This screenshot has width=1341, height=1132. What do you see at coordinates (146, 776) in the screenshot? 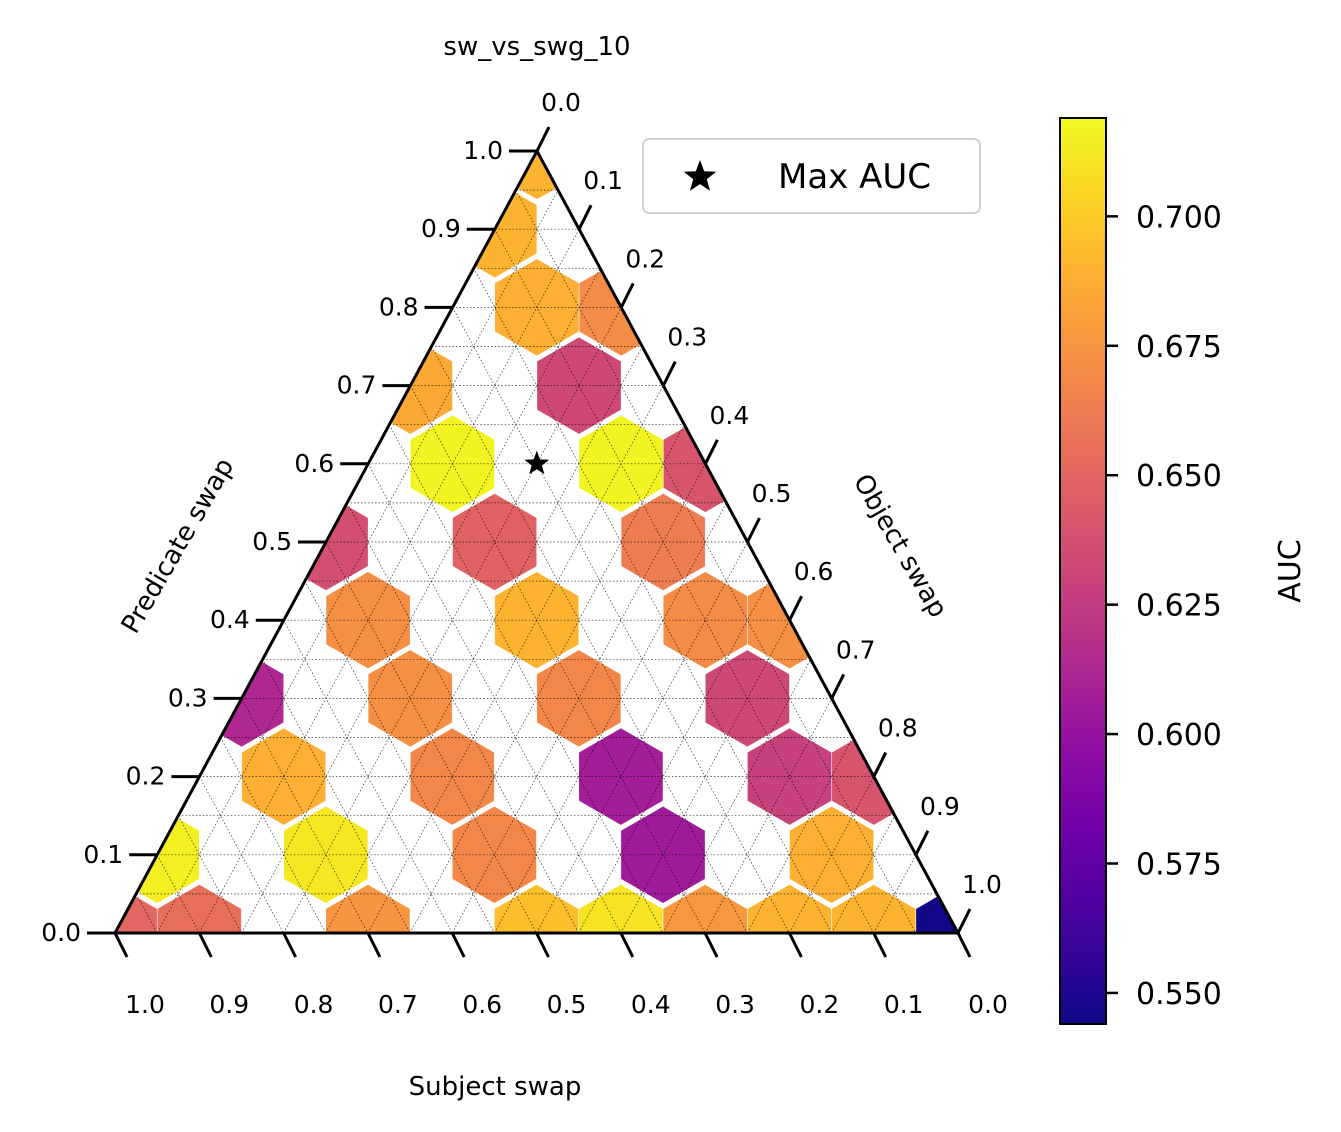
I see `left-tick-label: 0.2` at bounding box center [146, 776].